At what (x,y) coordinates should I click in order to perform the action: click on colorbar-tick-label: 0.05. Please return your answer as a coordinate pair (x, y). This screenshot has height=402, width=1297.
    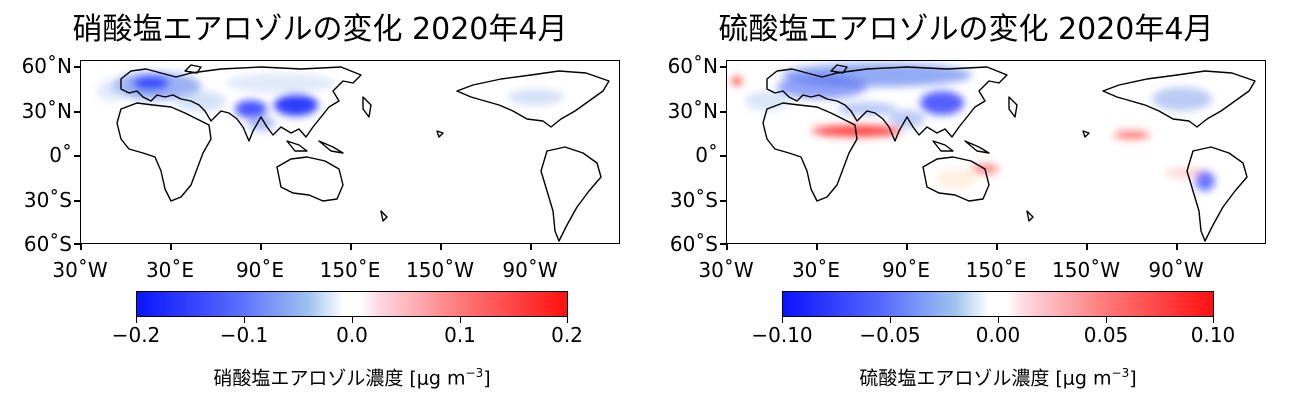
    Looking at the image, I should click on (1106, 335).